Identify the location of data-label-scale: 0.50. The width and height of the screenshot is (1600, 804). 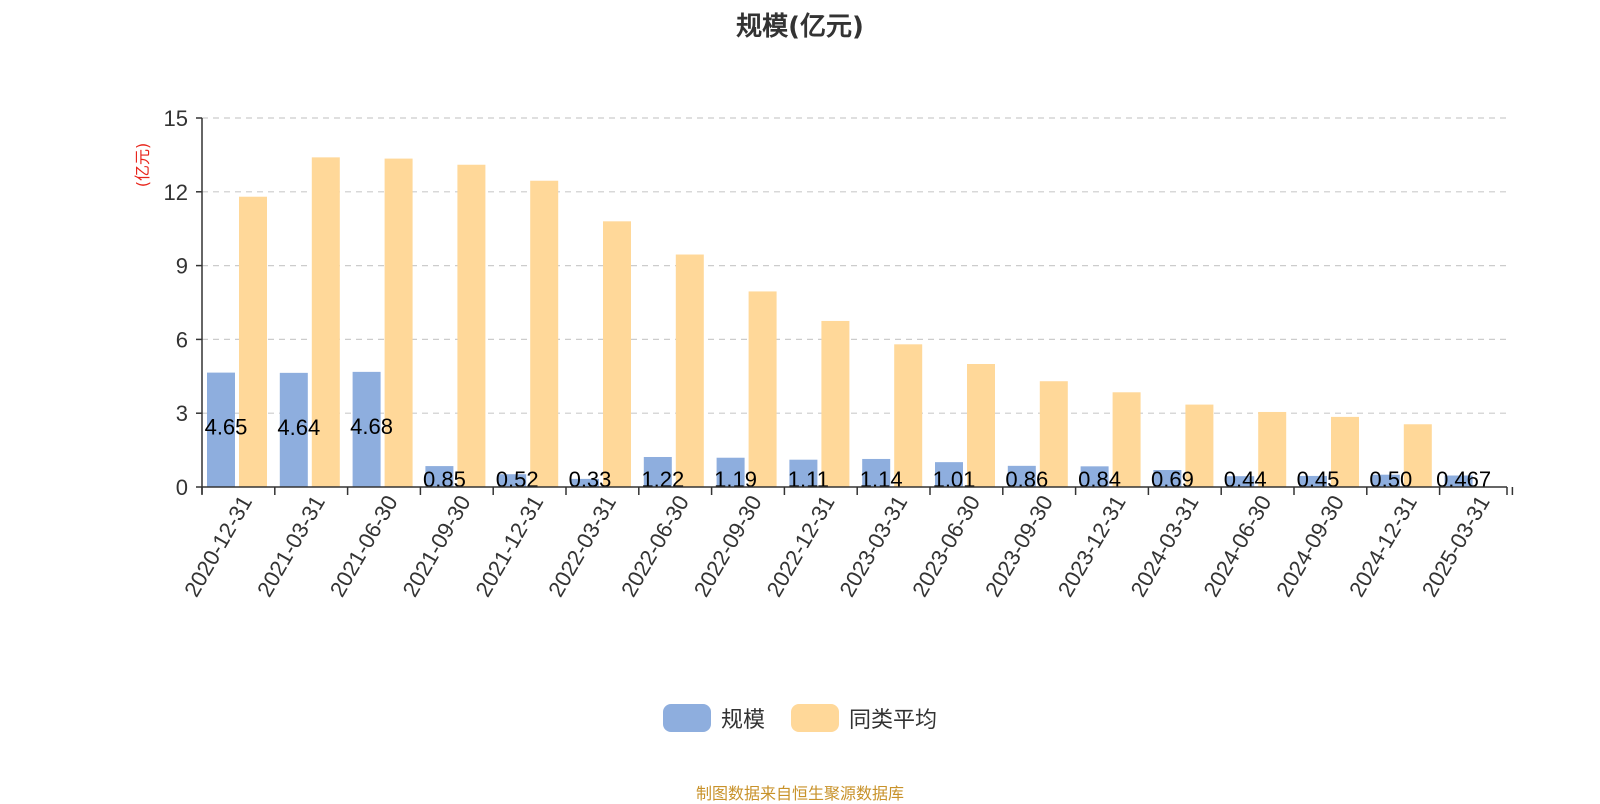
(1390, 479).